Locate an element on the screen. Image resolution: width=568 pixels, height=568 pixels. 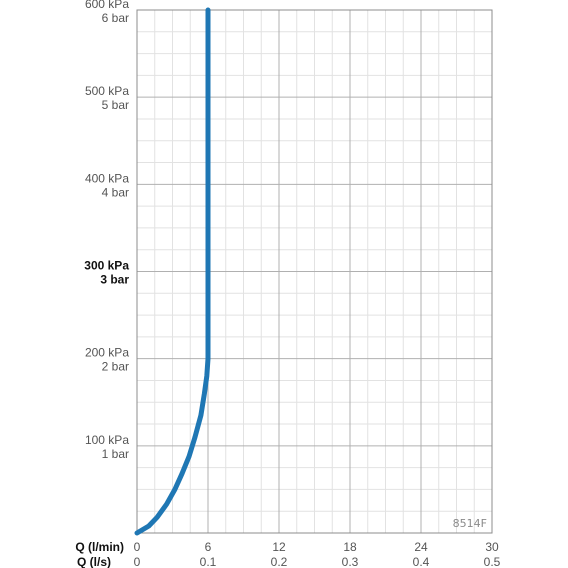
y-tick-label-bar: 1 bar is located at coordinates (115, 454).